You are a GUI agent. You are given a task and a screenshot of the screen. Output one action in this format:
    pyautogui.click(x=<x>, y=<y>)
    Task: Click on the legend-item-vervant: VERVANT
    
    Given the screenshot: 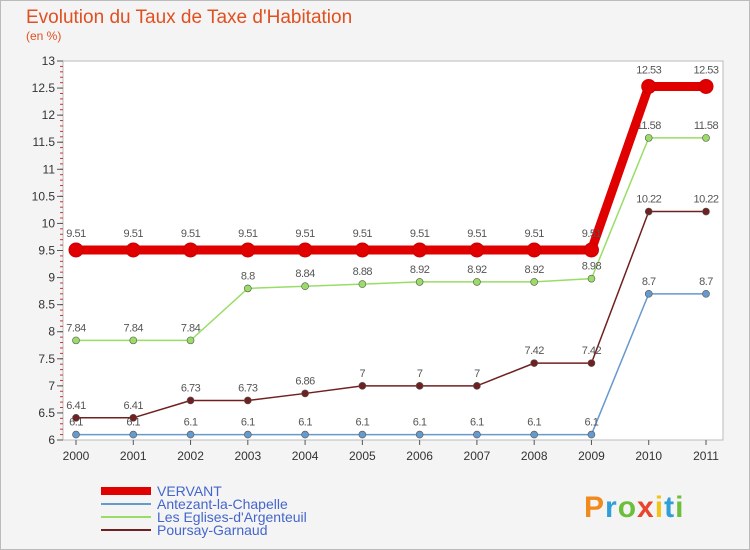 What is the action you would take?
    pyautogui.click(x=281, y=491)
    